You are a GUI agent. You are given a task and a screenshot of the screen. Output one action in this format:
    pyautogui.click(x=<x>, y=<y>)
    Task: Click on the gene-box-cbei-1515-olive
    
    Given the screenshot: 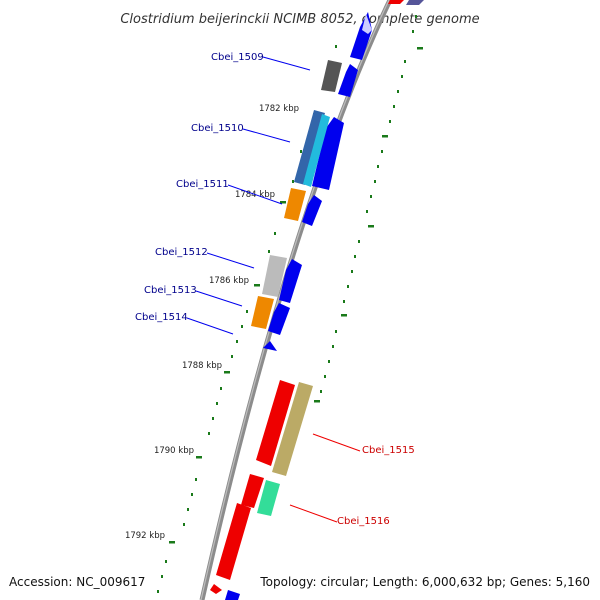 What is the action you would take?
    pyautogui.click(x=292, y=429)
    